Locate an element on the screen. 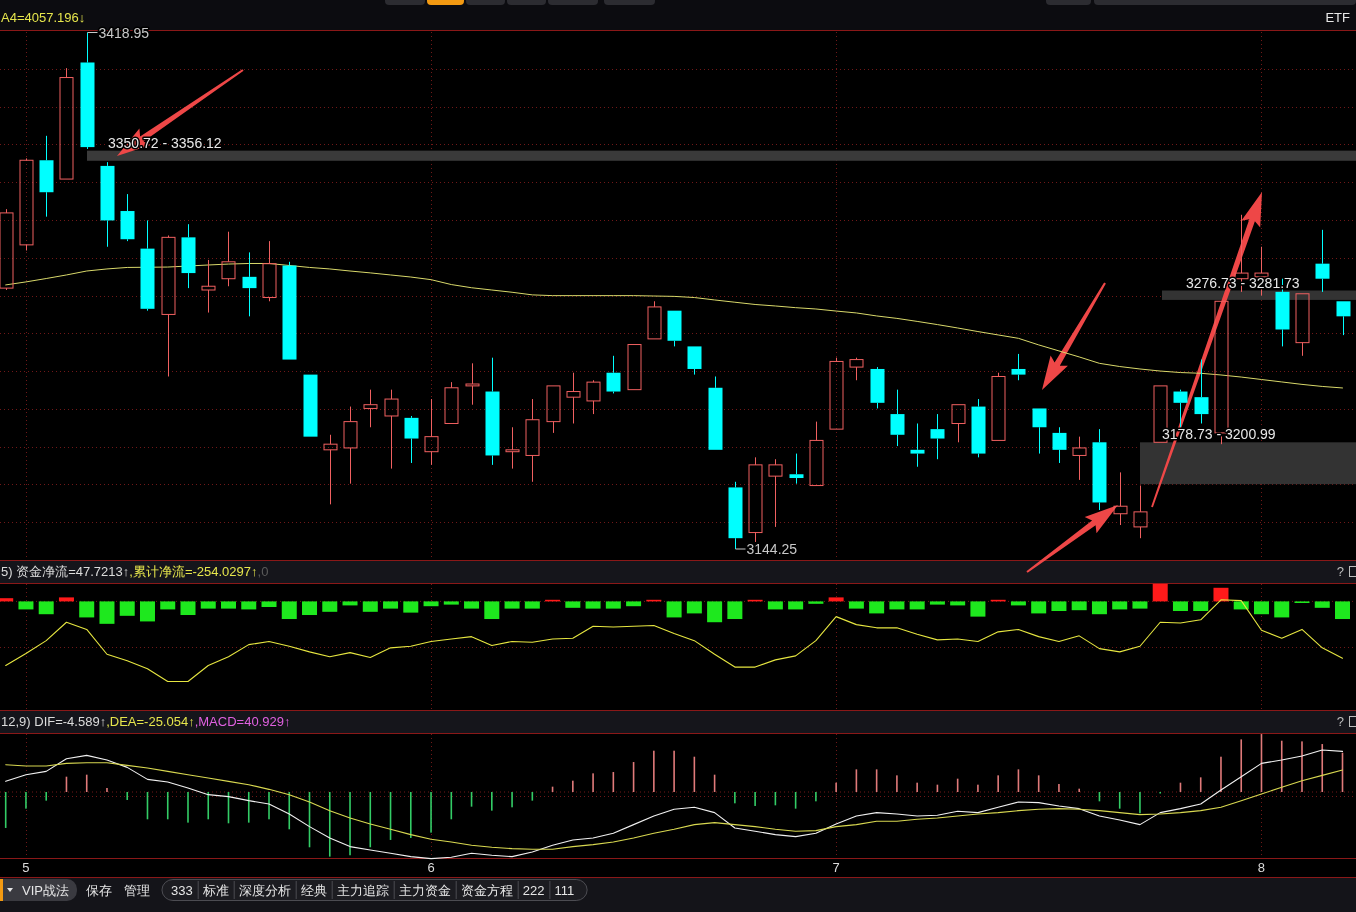 This screenshot has height=912, width=1356. text: 深度分析 is located at coordinates (264, 890).